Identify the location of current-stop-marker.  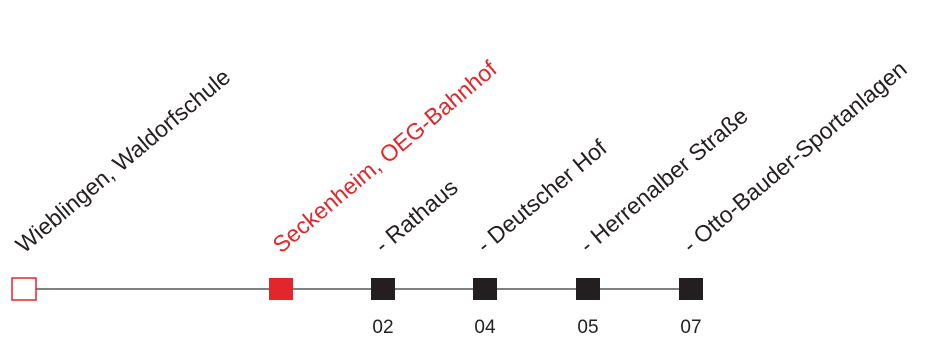
(281, 289).